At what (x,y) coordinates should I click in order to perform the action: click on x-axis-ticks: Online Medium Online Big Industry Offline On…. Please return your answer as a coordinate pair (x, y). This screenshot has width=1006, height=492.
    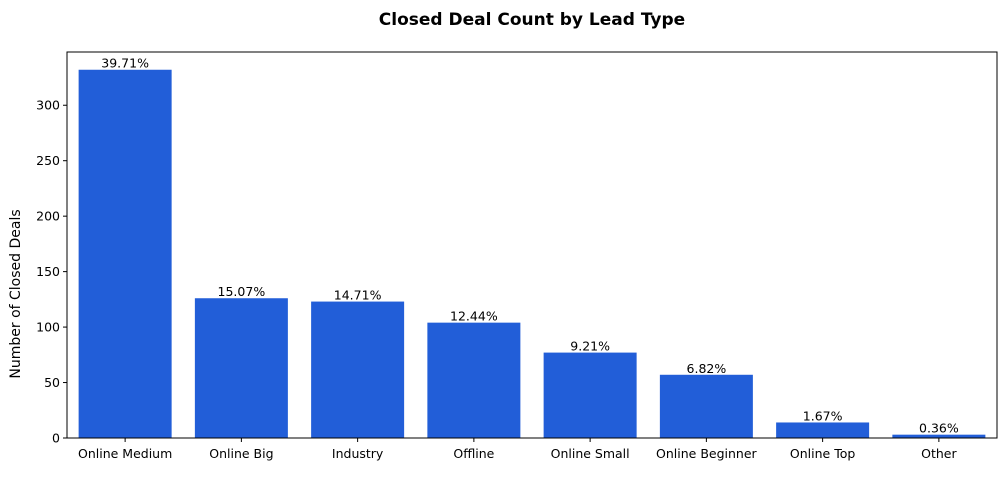
    Looking at the image, I should click on (517, 449).